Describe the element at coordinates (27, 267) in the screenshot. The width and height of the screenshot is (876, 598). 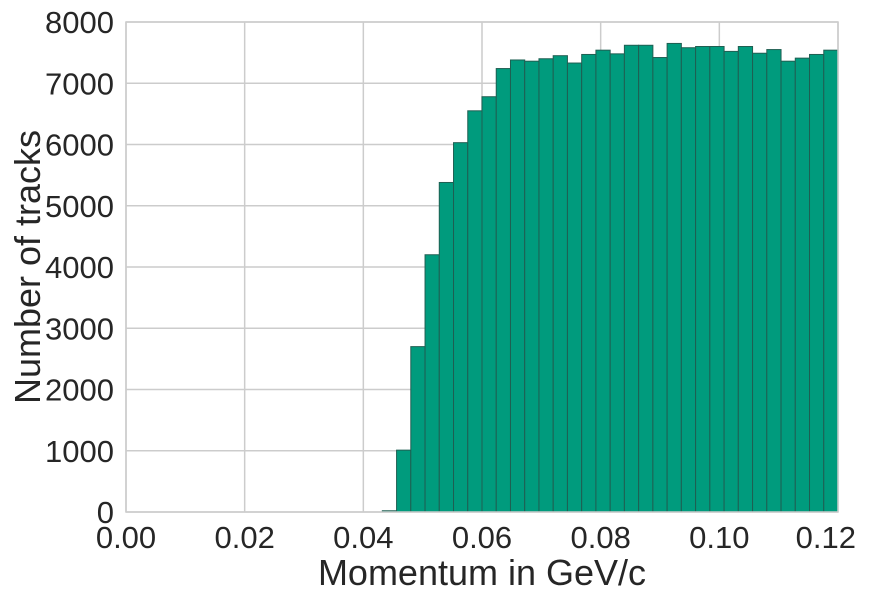
I see `y-axis-label: Number of tracks` at that location.